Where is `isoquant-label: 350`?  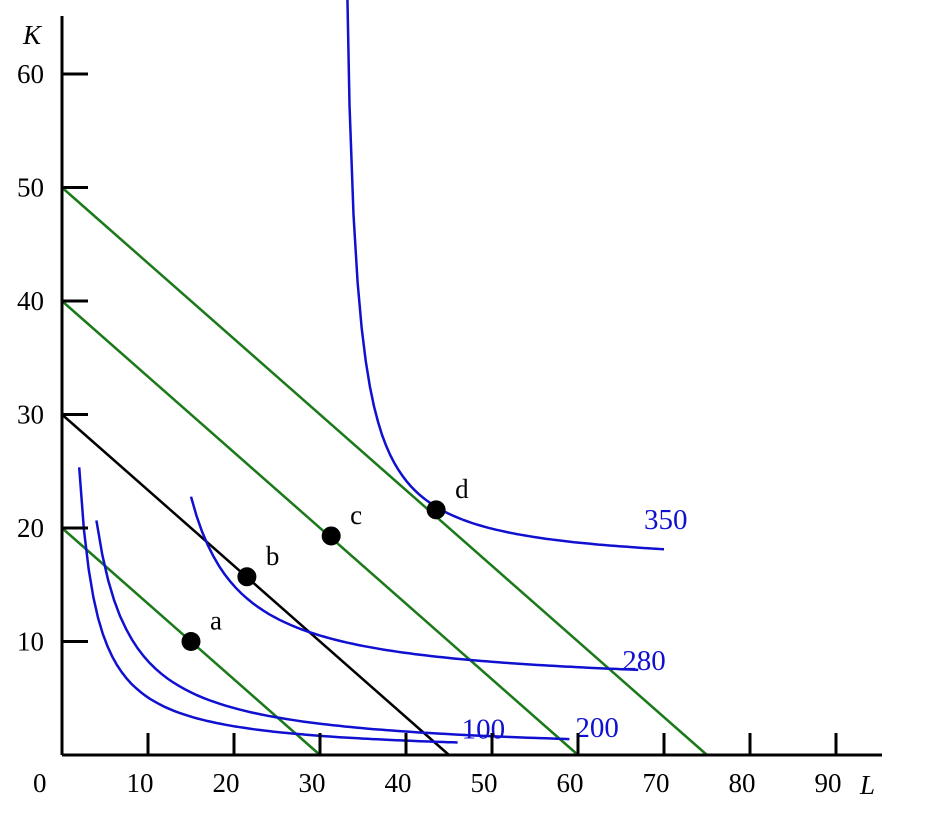
isoquant-label: 350 is located at coordinates (666, 520).